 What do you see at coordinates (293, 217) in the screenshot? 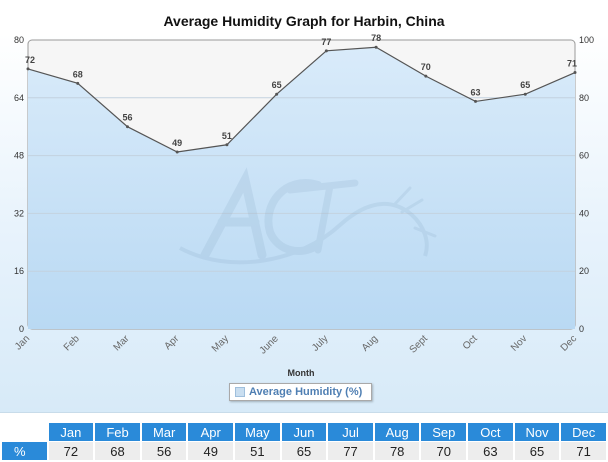
I see `watermark-letter-c` at bounding box center [293, 217].